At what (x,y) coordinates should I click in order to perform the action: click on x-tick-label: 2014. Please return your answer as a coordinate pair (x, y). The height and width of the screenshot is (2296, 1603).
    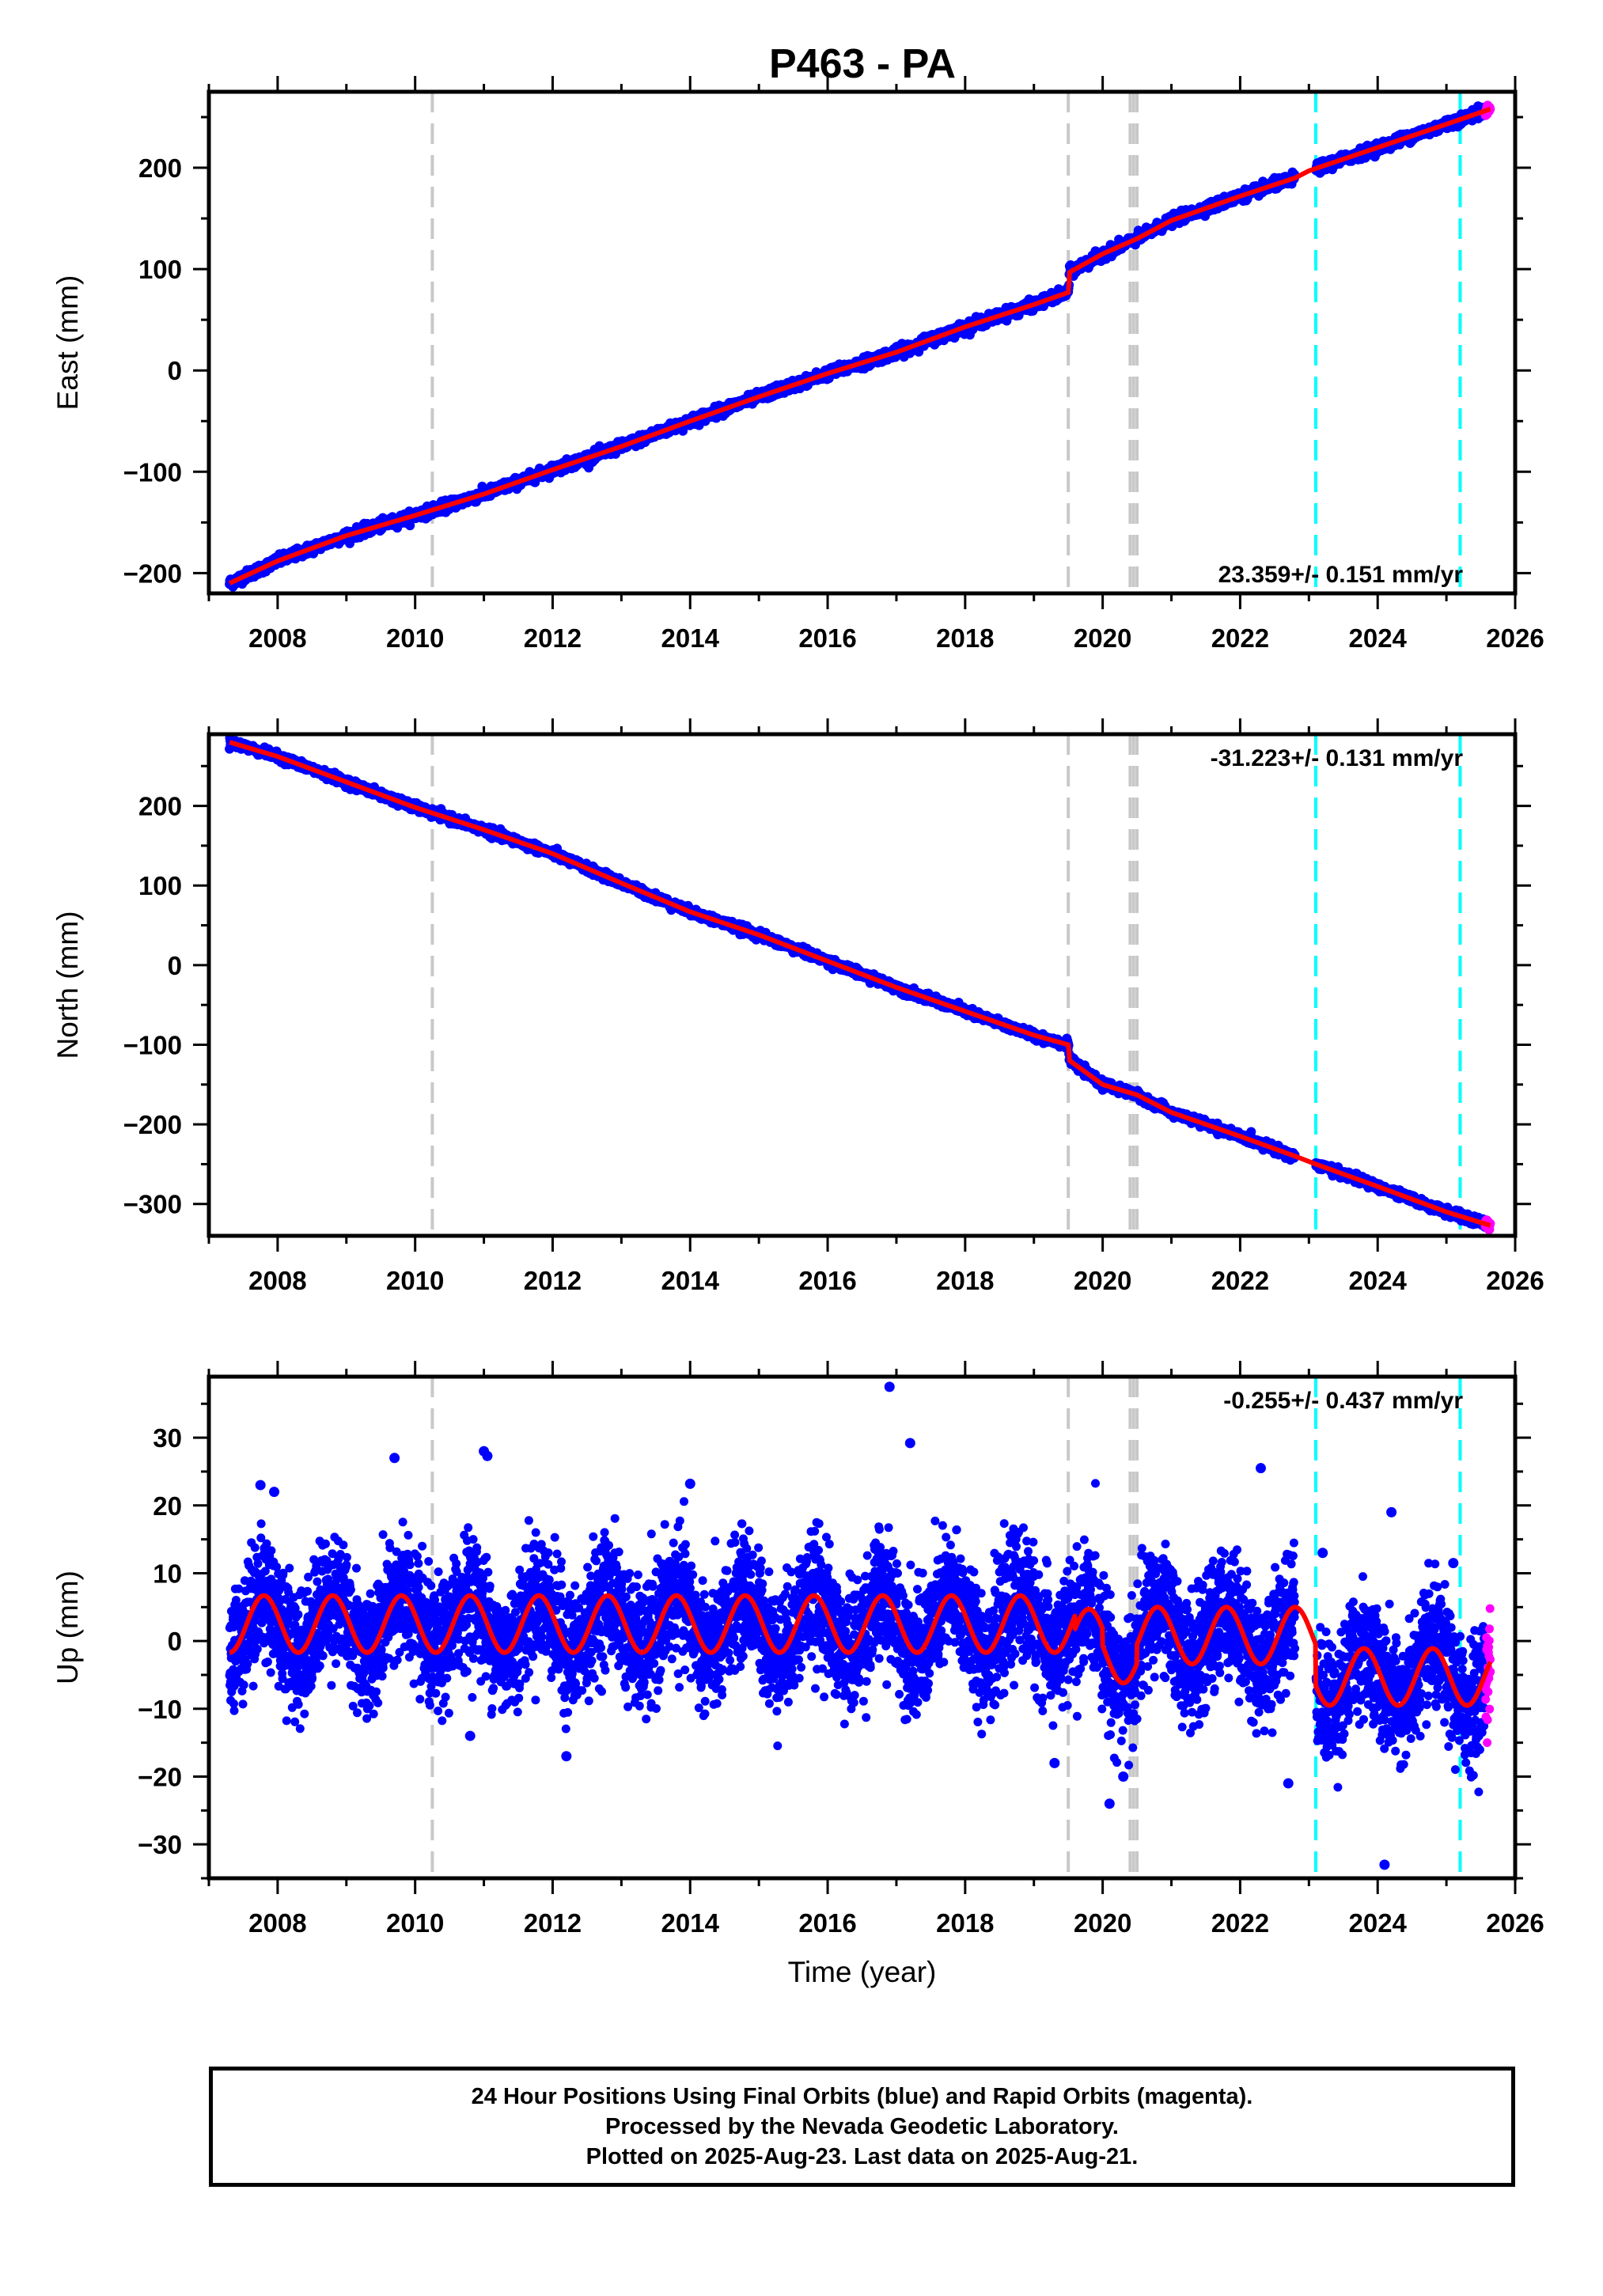
    Looking at the image, I should click on (690, 638).